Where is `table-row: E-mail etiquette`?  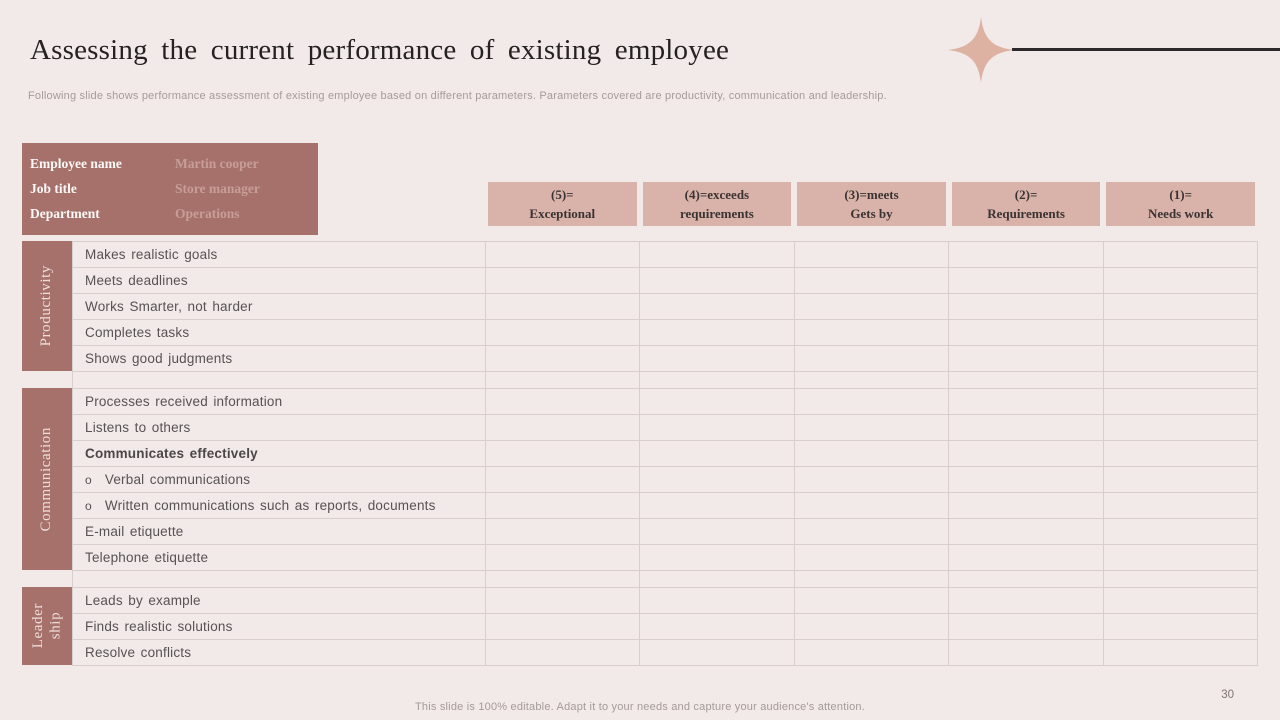
table-row: E-mail etiquette is located at coordinates (665, 532).